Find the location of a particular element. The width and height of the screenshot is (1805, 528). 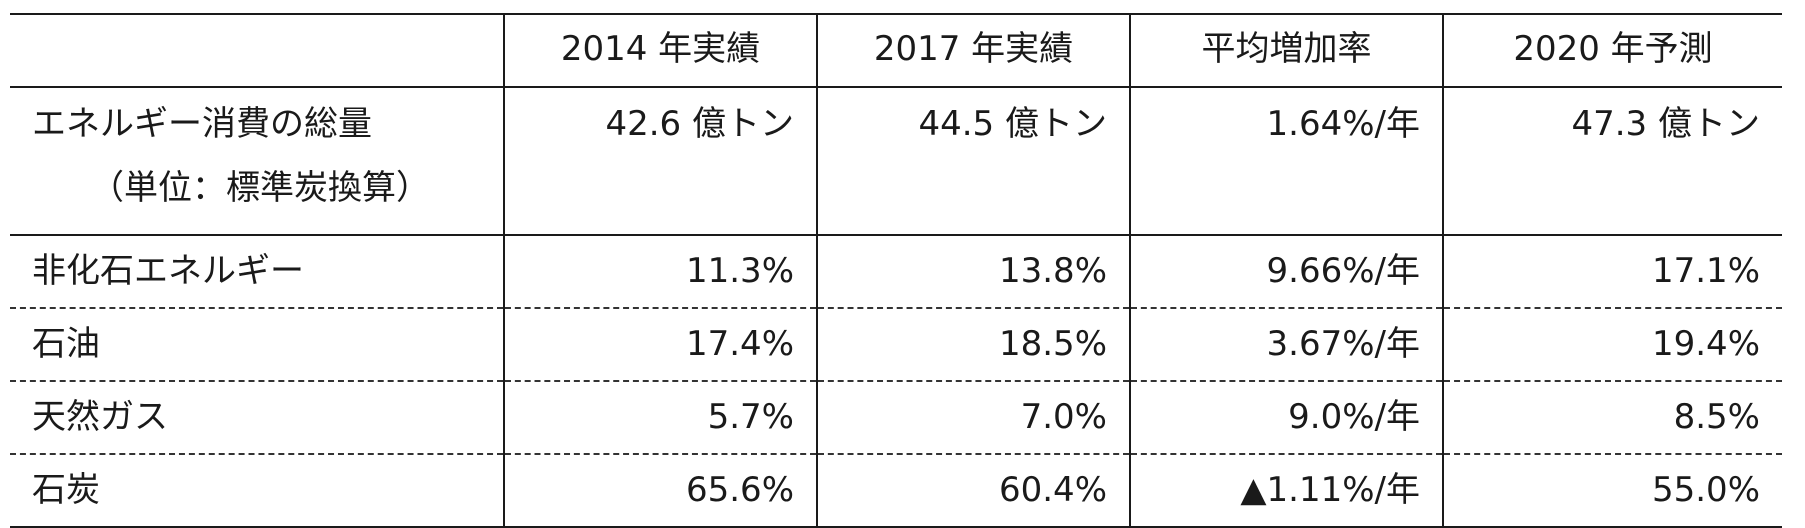

row-label: 非化石エネルギー is located at coordinates (257, 272).